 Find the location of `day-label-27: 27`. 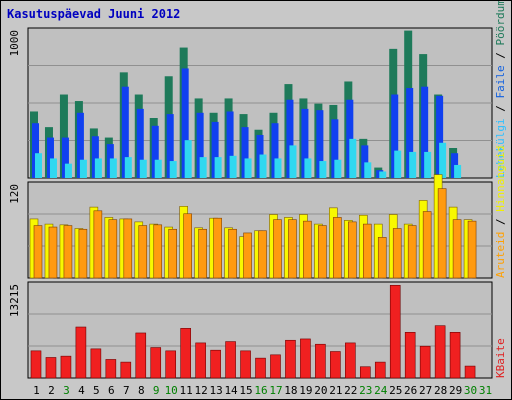

day-label-27: 27 is located at coordinates (425, 390).